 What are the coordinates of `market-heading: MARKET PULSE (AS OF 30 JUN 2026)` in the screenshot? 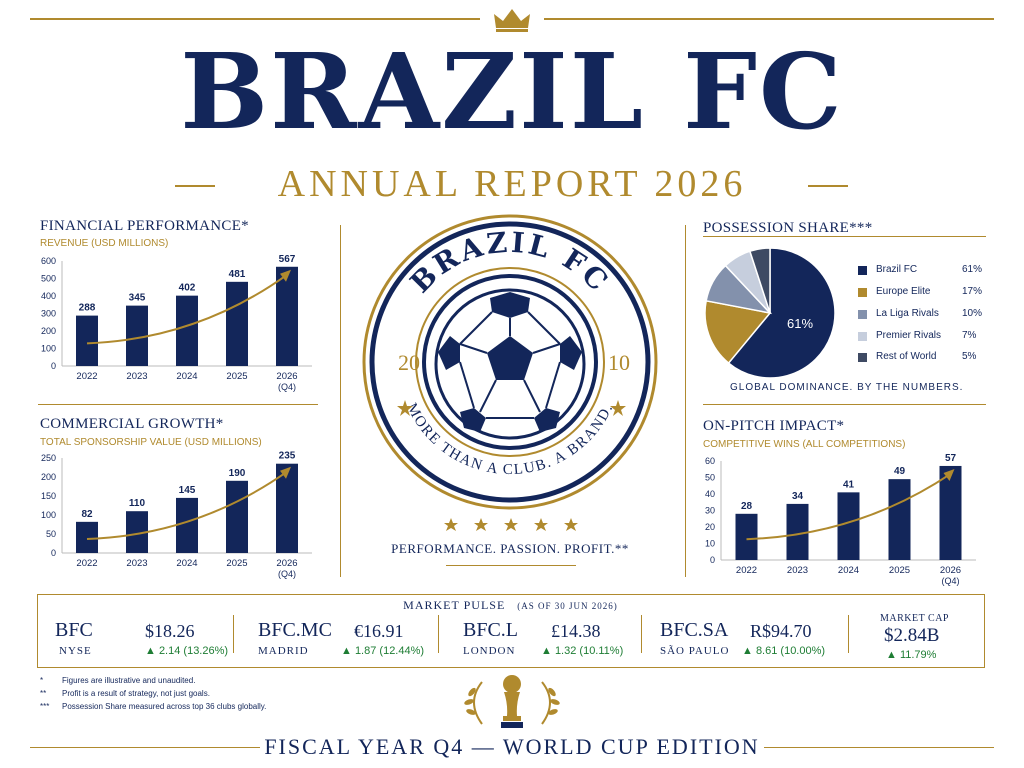 It's located at (510, 605).